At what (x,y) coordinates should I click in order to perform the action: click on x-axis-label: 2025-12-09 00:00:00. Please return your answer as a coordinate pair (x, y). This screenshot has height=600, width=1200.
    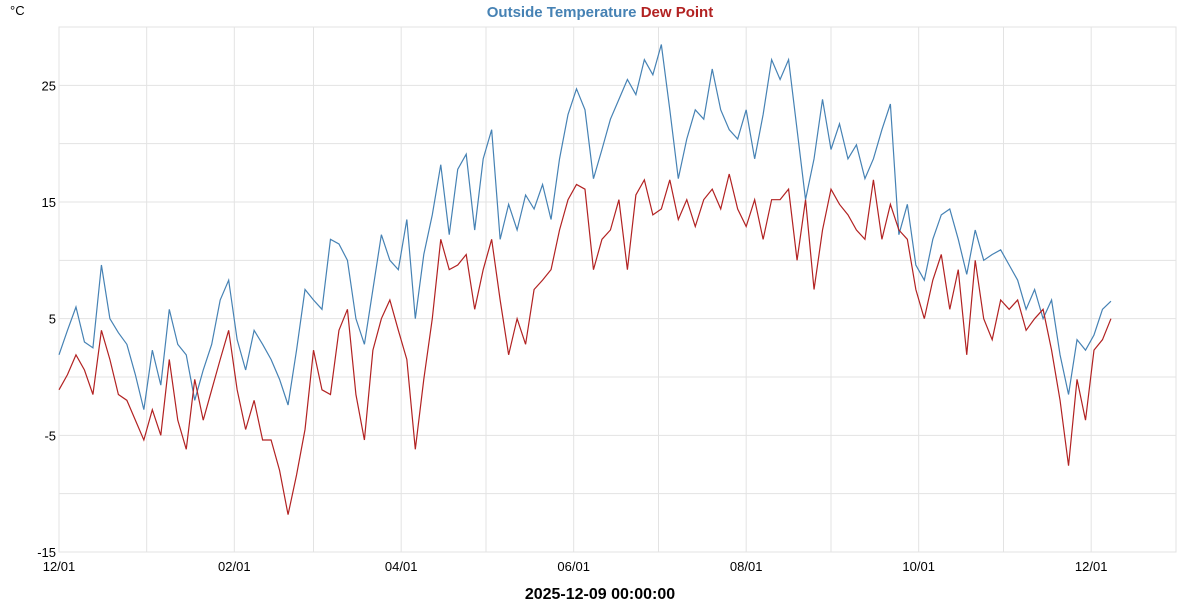
    Looking at the image, I should click on (600, 593).